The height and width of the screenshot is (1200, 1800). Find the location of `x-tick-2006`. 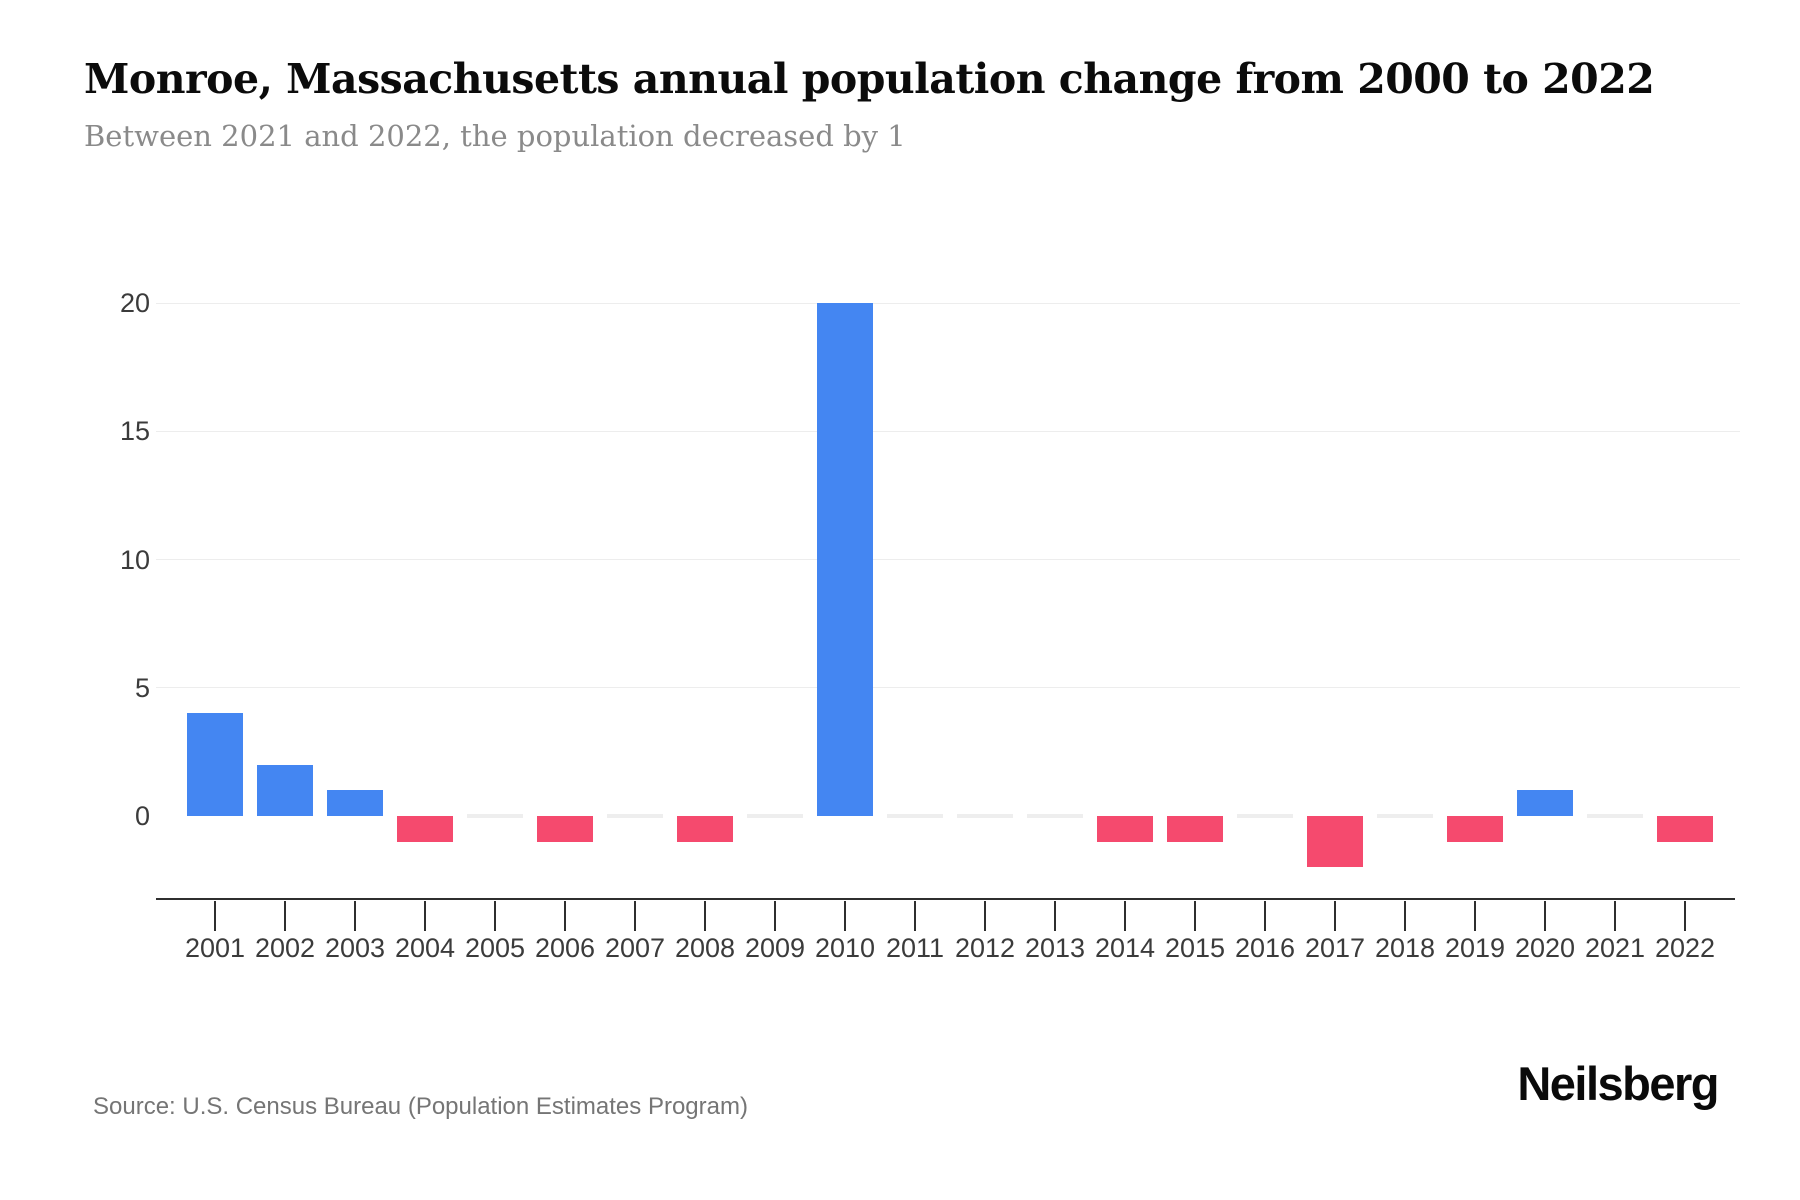

x-tick-2006 is located at coordinates (565, 916).